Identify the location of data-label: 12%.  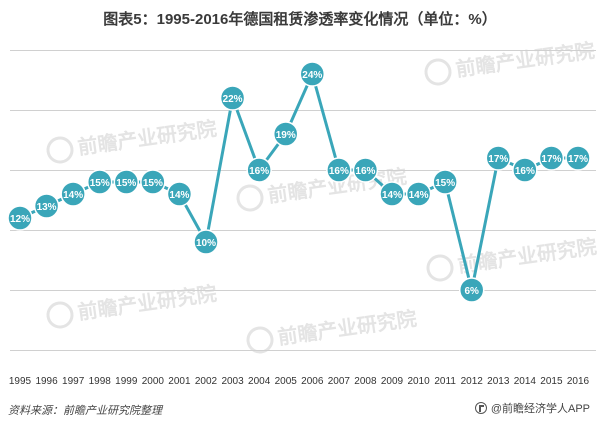
(20, 219).